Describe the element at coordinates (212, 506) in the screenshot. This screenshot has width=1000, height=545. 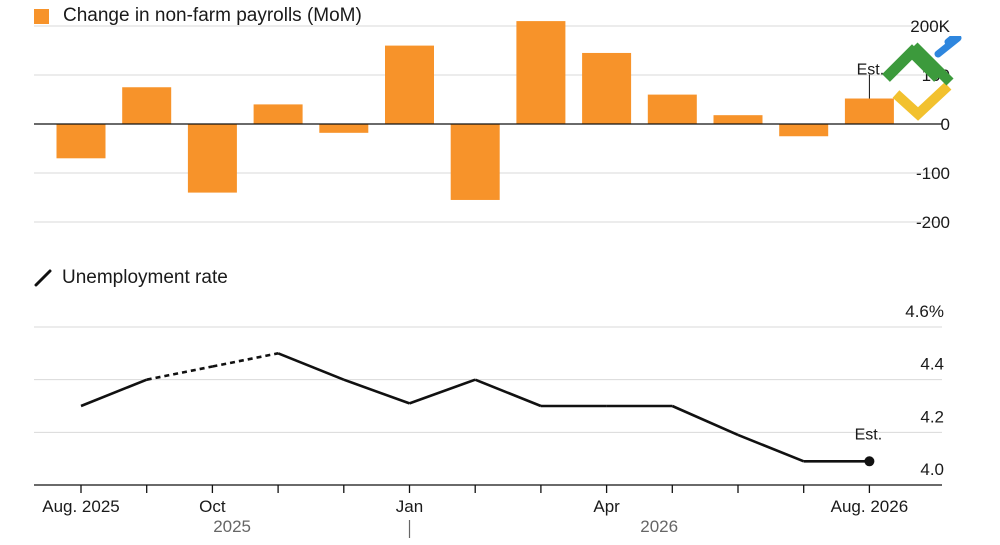
I see `x-axis-label: Oct` at that location.